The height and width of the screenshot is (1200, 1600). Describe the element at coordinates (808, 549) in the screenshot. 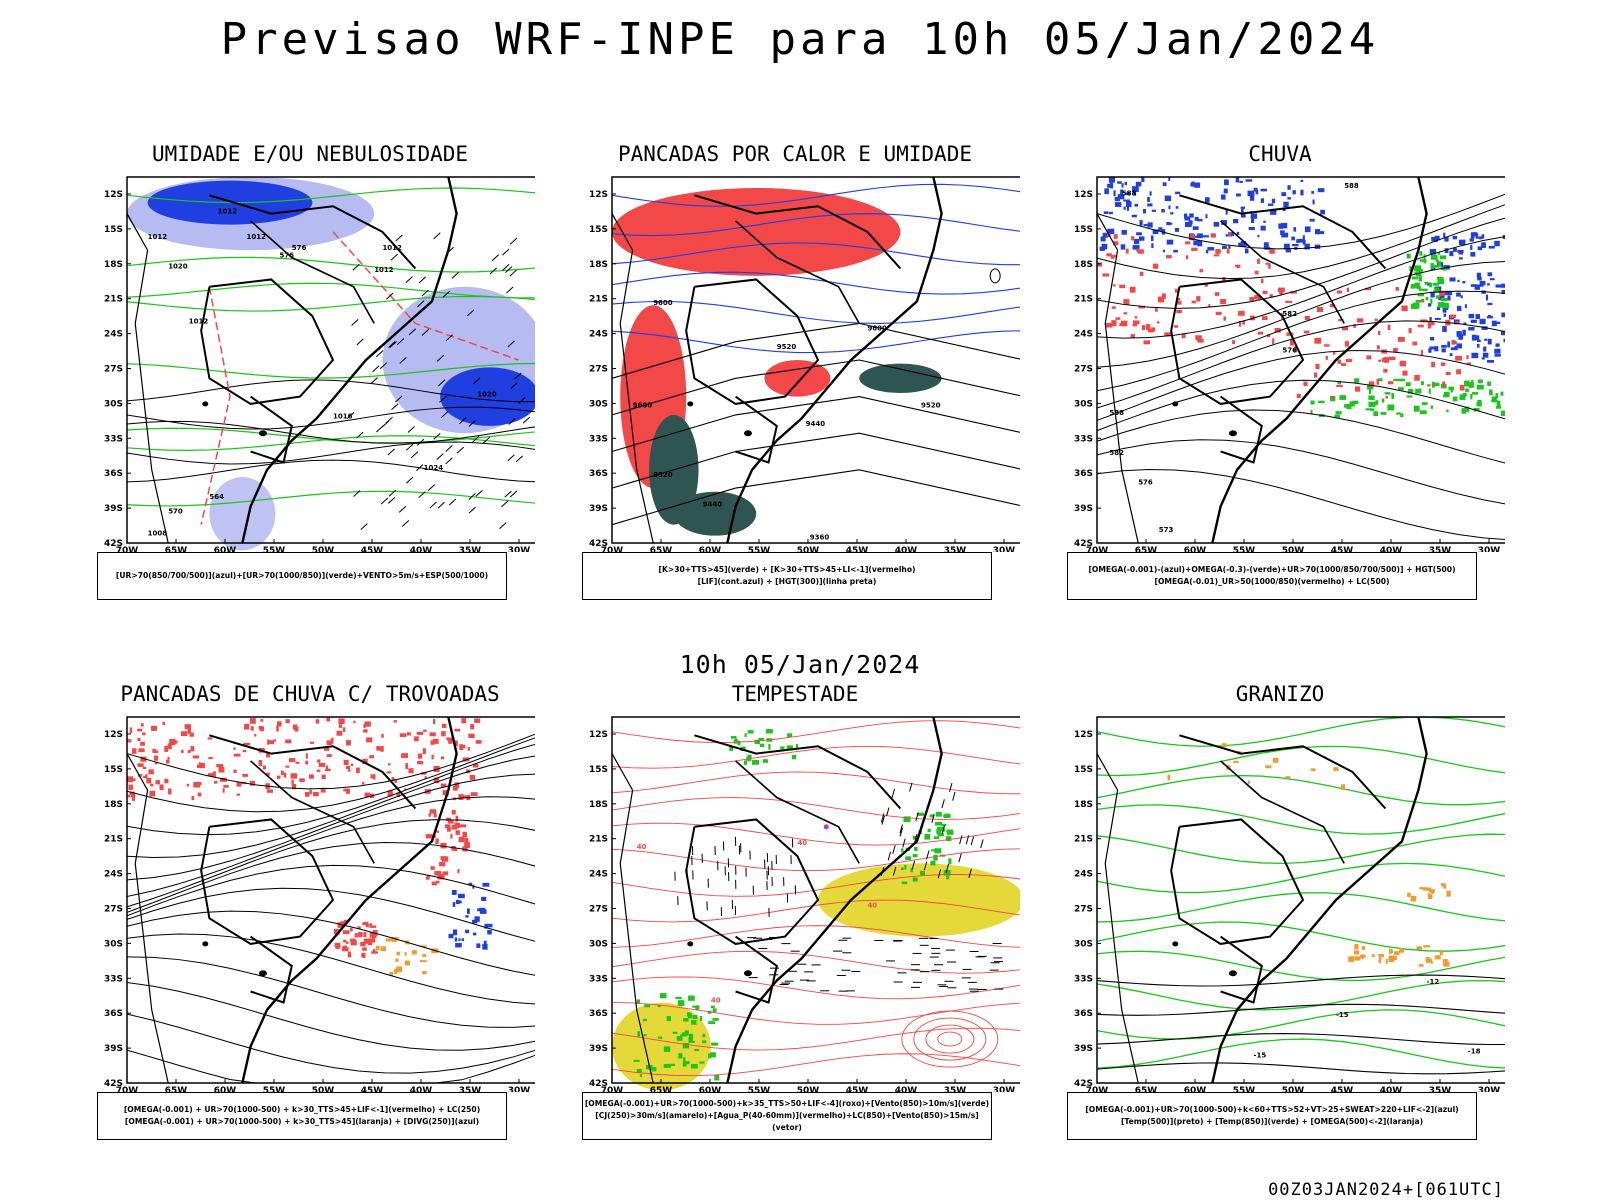

I see `lon-tick-label: 50W` at that location.